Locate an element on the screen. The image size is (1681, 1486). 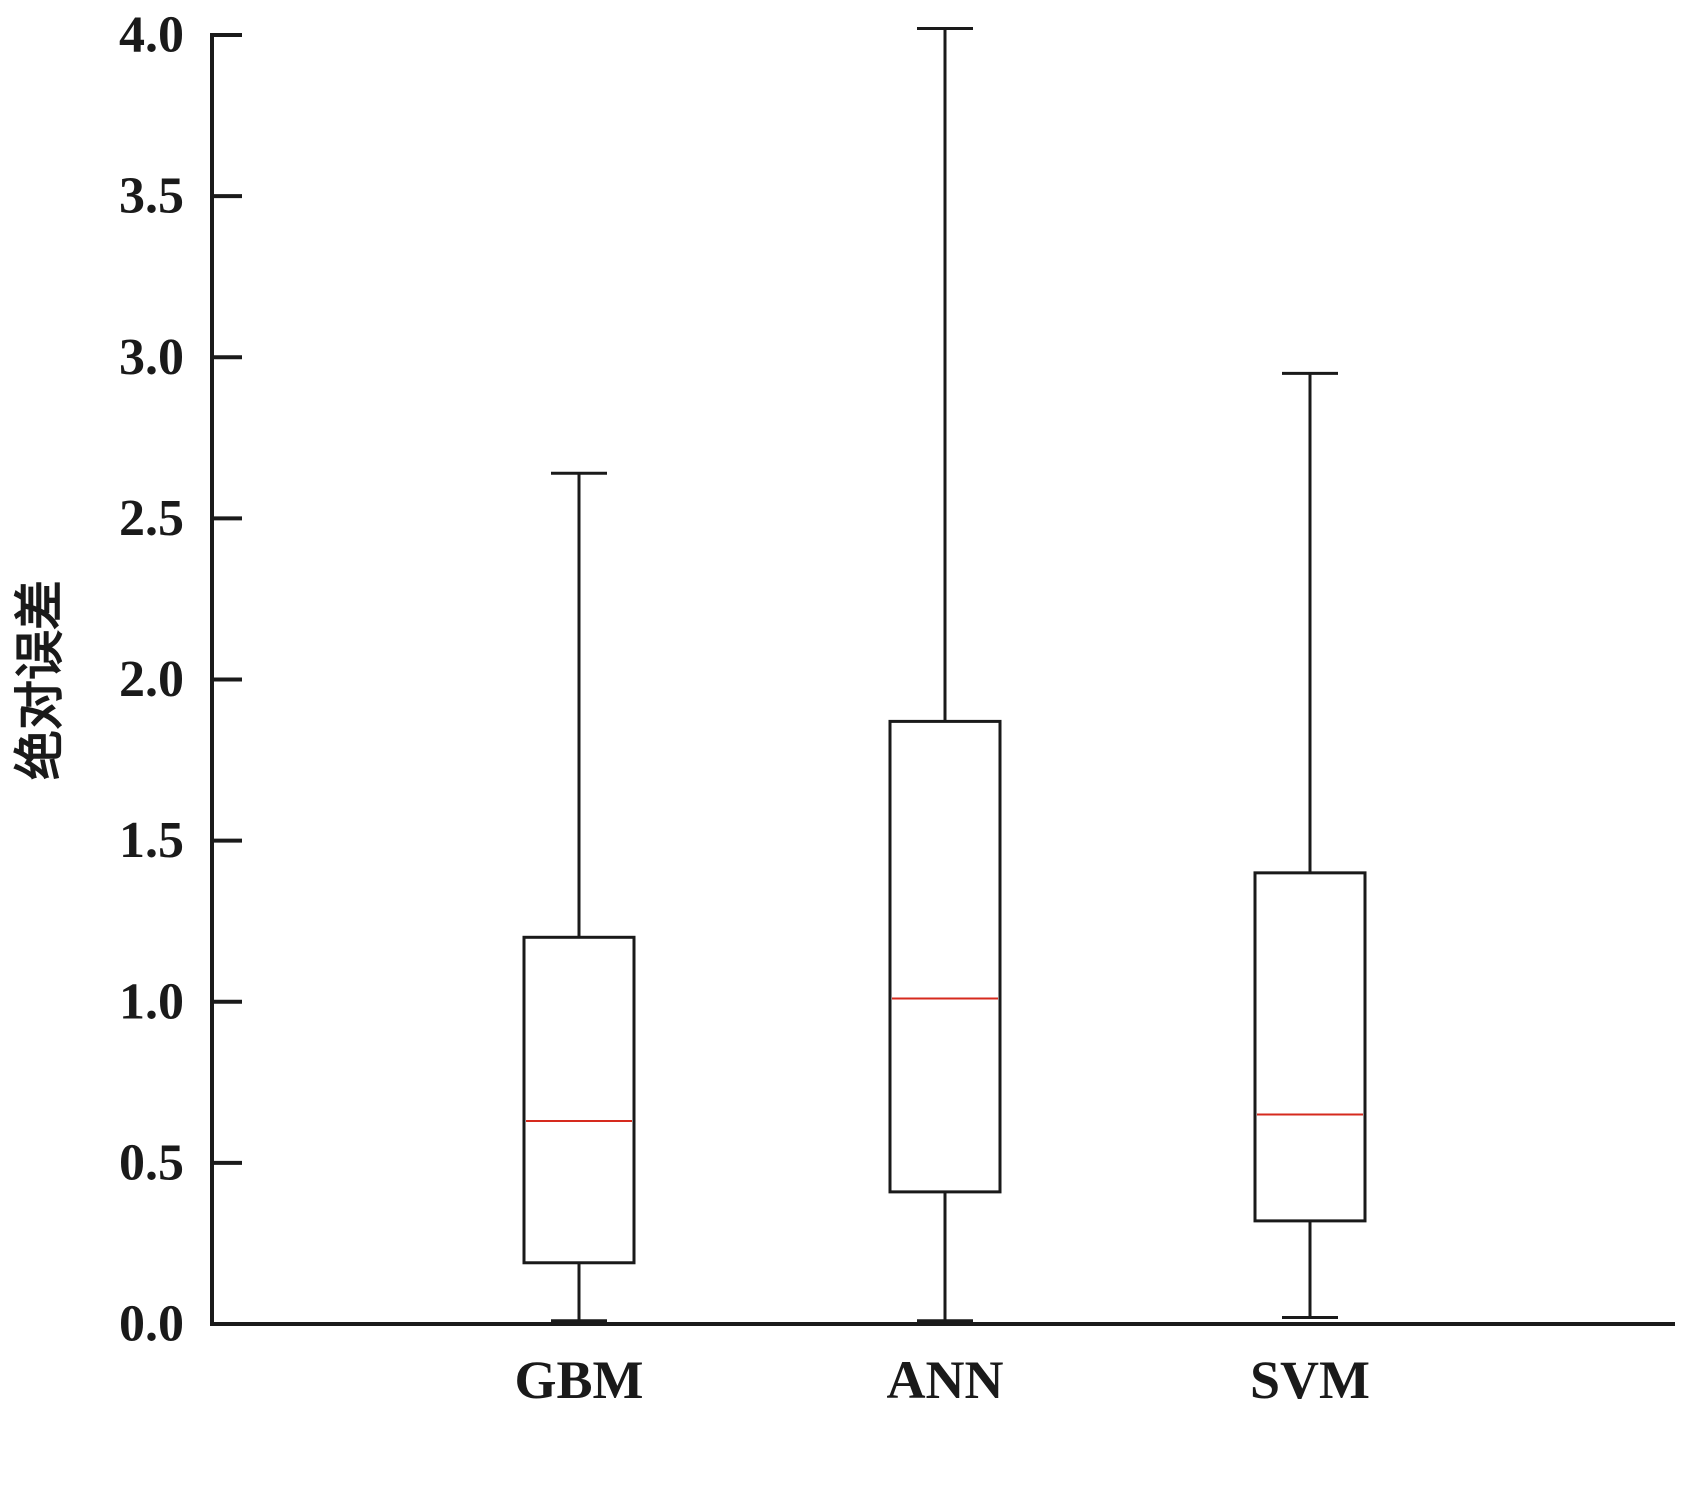
y-tick-label: 2.5 is located at coordinates (151, 518).